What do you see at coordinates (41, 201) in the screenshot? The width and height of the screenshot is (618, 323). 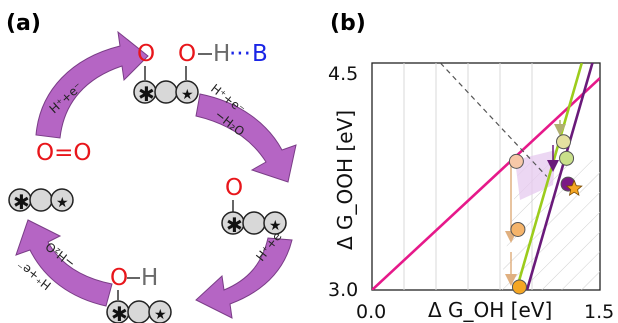 I see `bare-catalyst: ✱ ★` at bounding box center [41, 201].